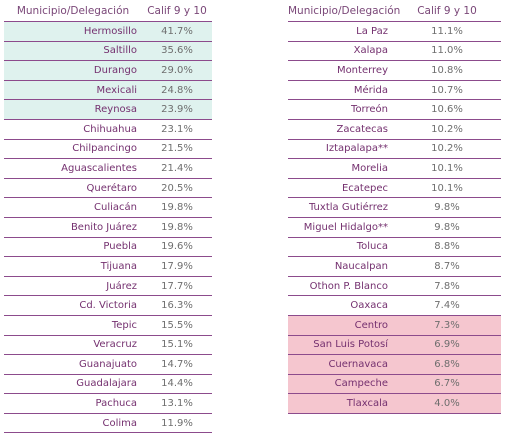 The height and width of the screenshot is (433, 506). What do you see at coordinates (340, 168) in the screenshot?
I see `municipality-cell: Morelia` at bounding box center [340, 168].